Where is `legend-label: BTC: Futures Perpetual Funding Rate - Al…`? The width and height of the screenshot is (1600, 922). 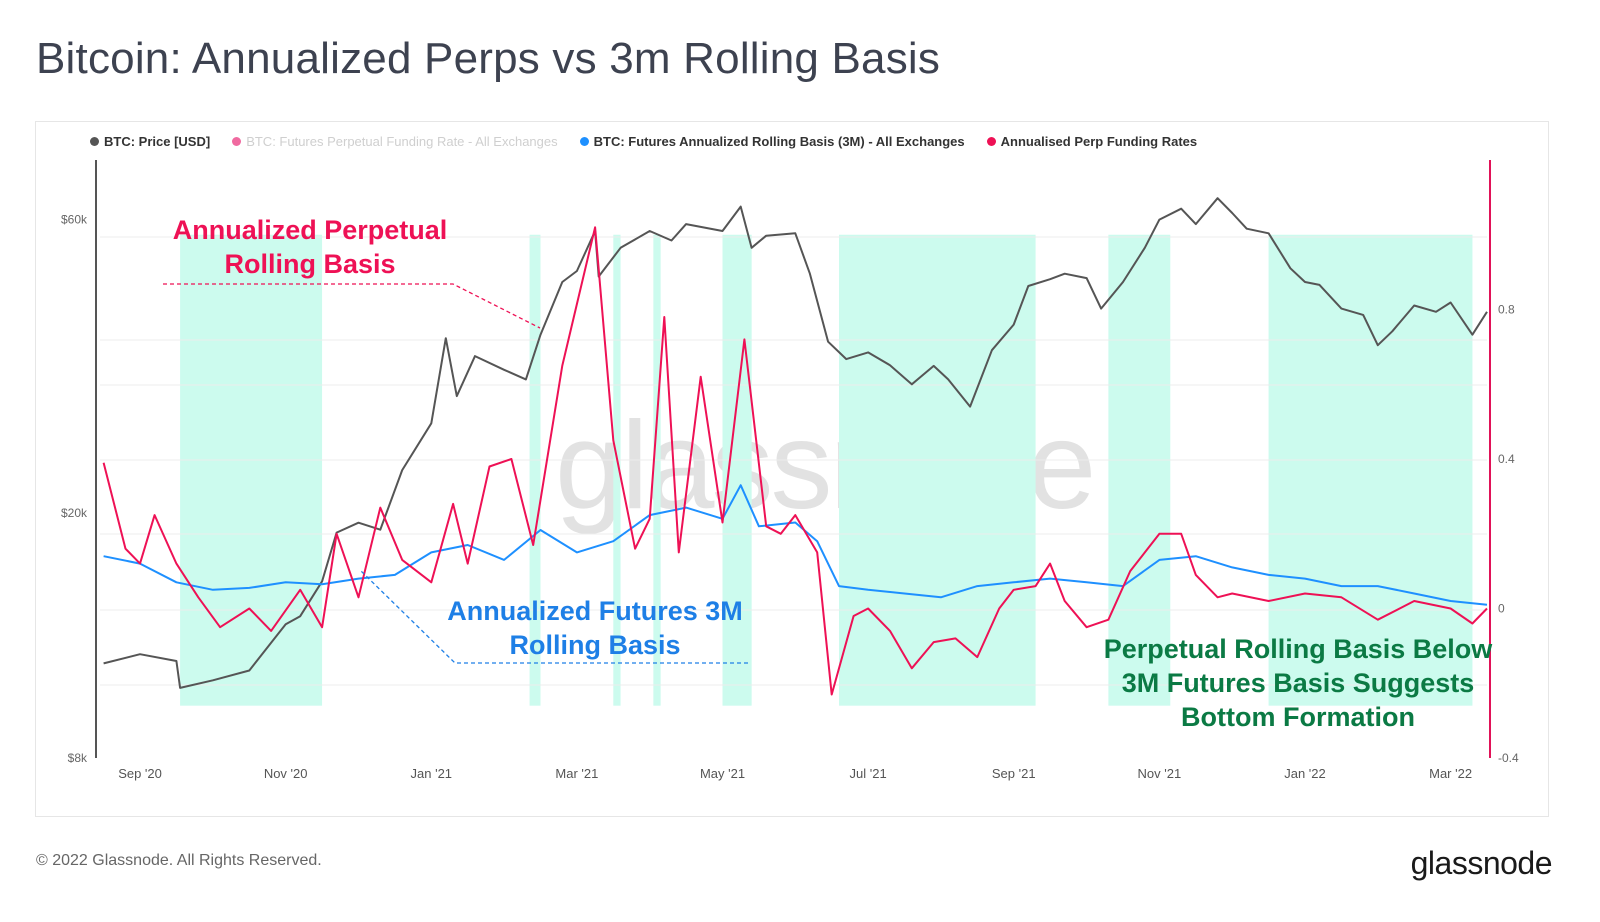 legend-label: BTC: Futures Perpetual Funding Rate - Al… is located at coordinates (402, 141).